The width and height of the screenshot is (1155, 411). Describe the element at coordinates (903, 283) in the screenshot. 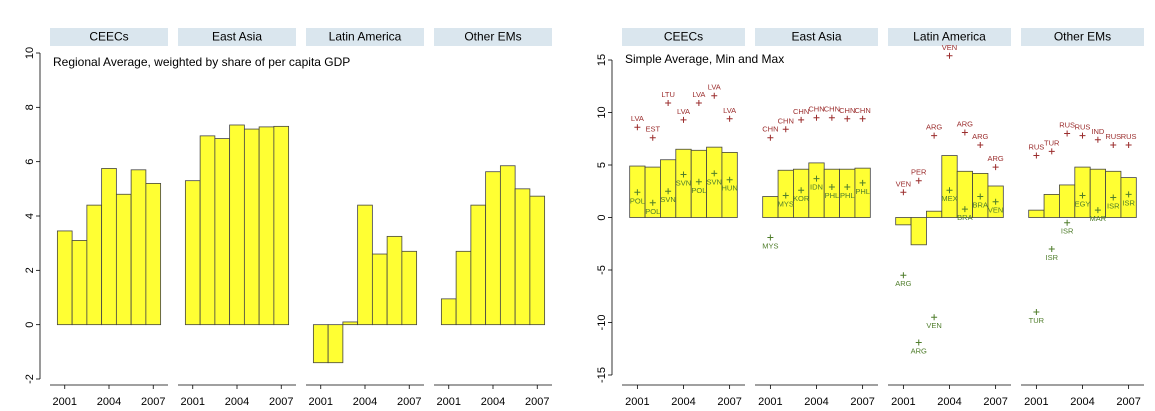

I see `min-label: ARG` at that location.